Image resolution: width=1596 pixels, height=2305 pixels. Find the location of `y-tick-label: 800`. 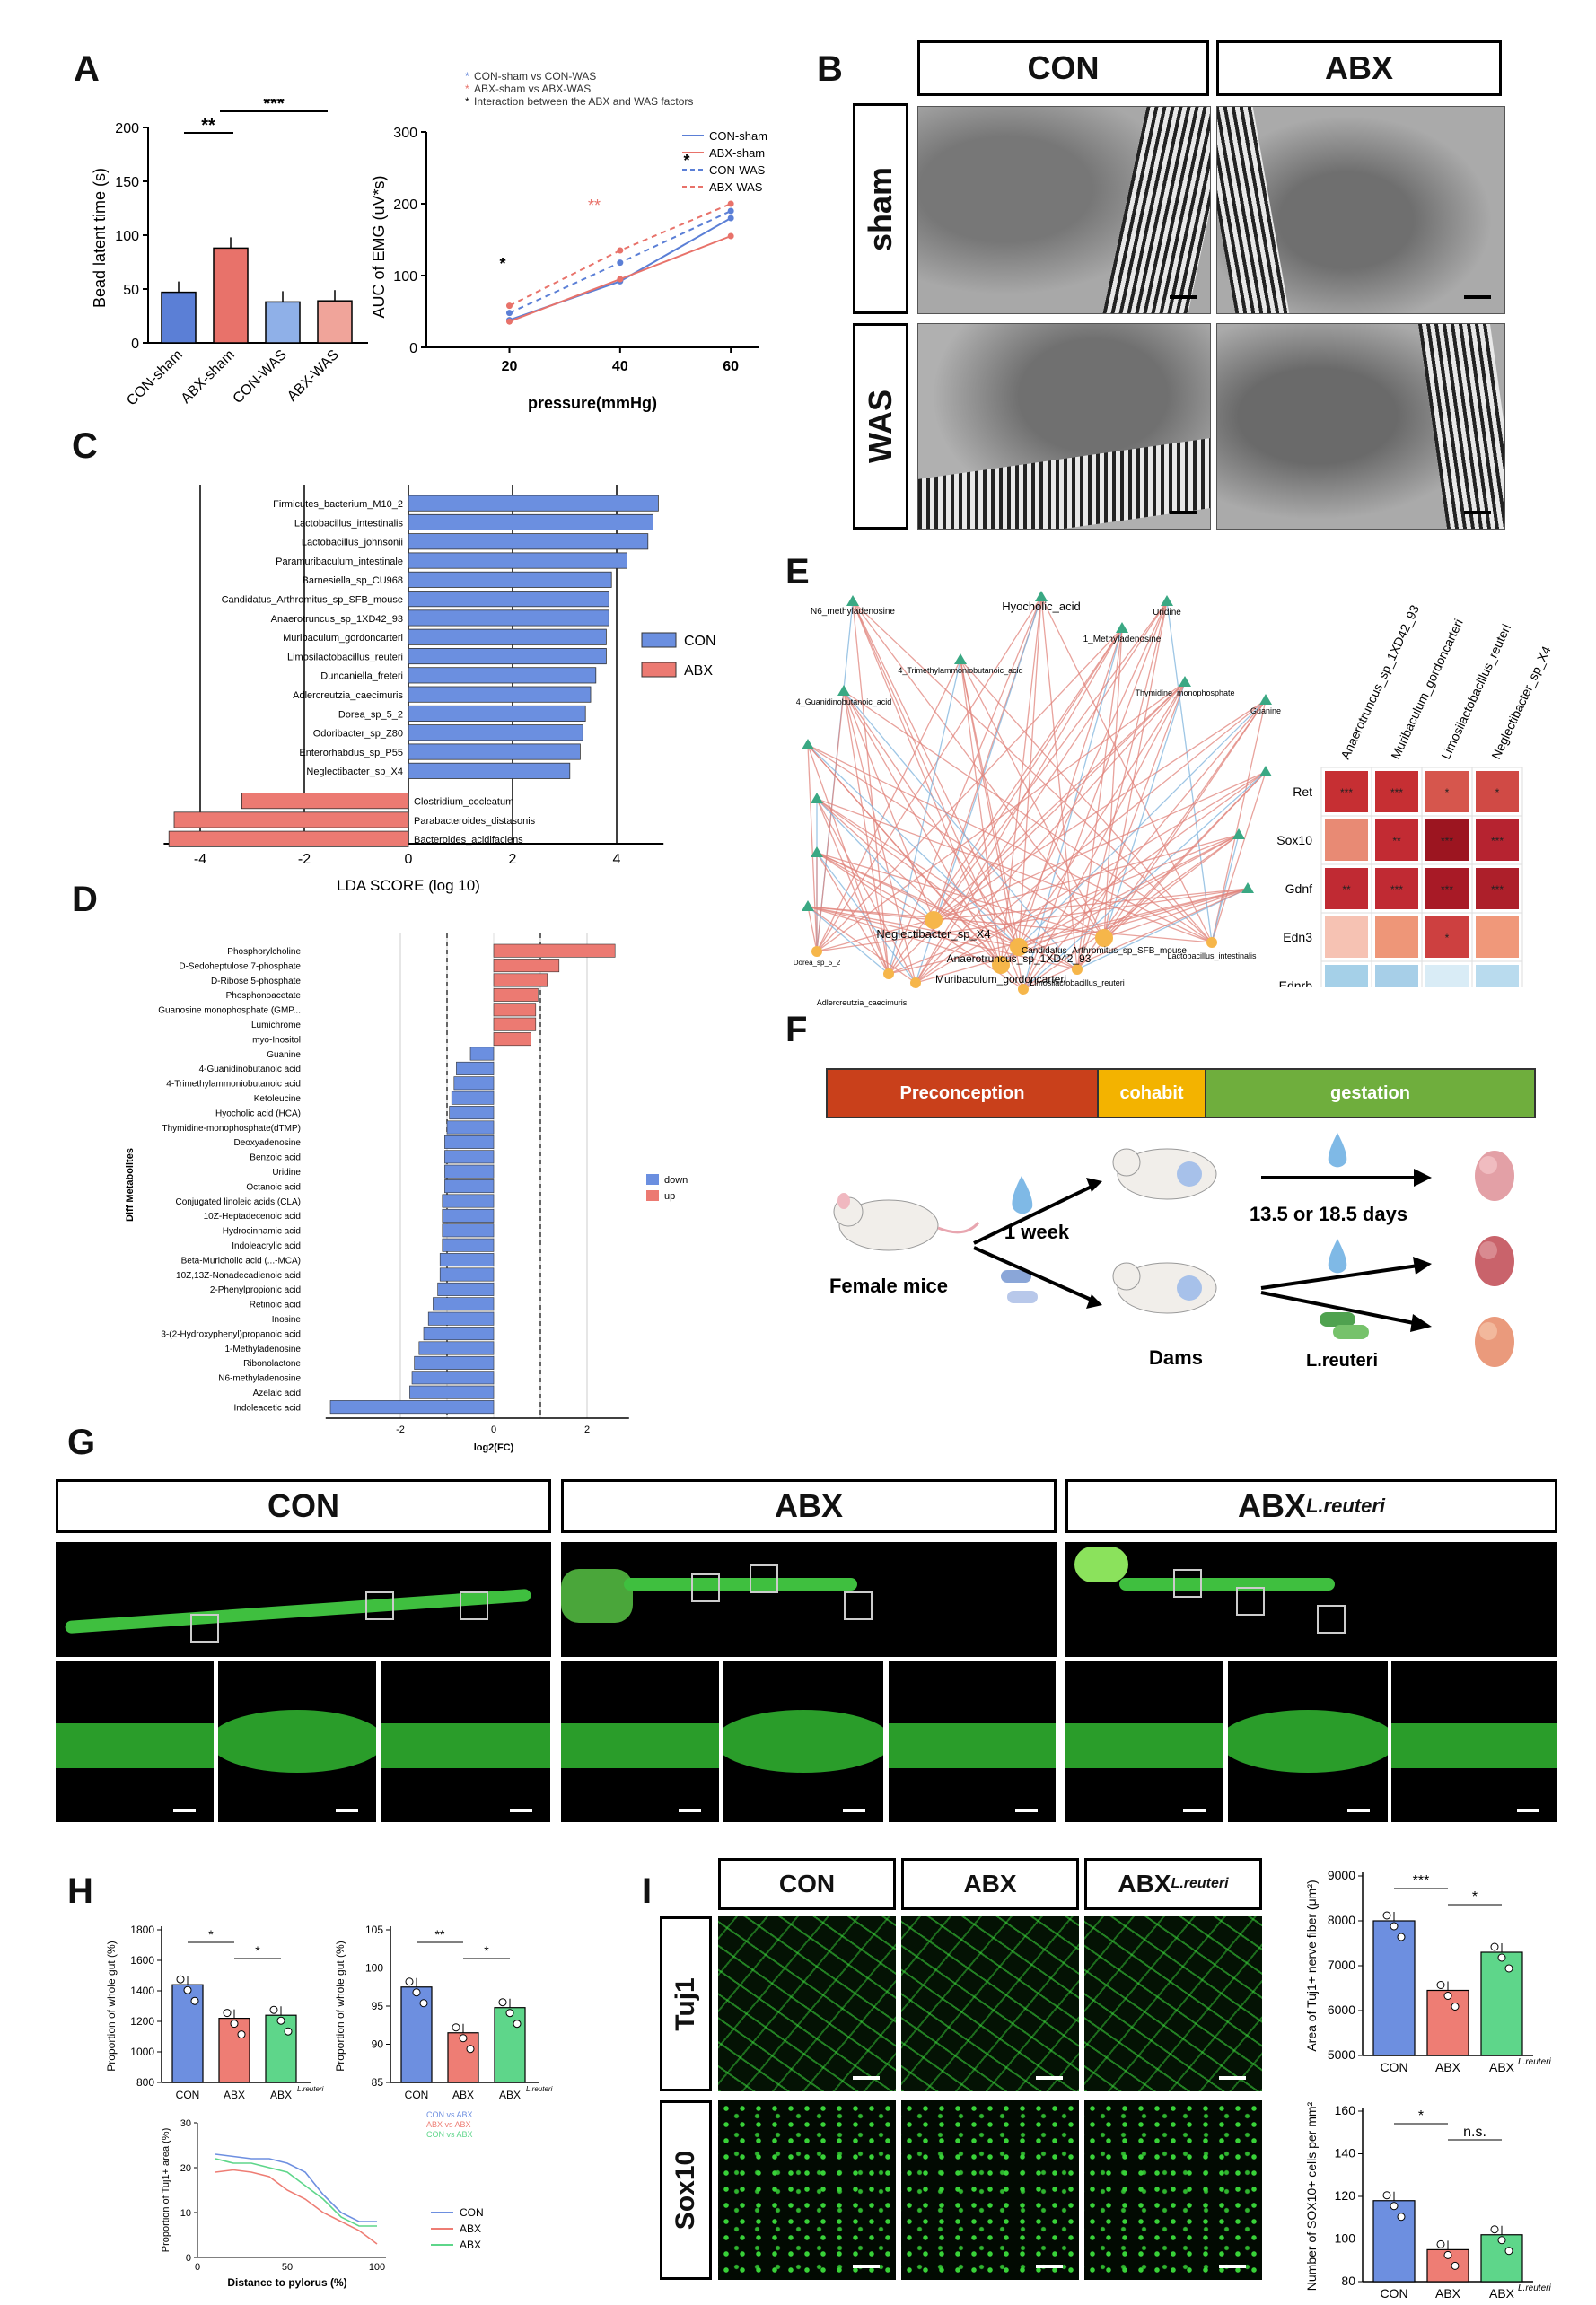

y-tick-label: 800 is located at coordinates (145, 2082).